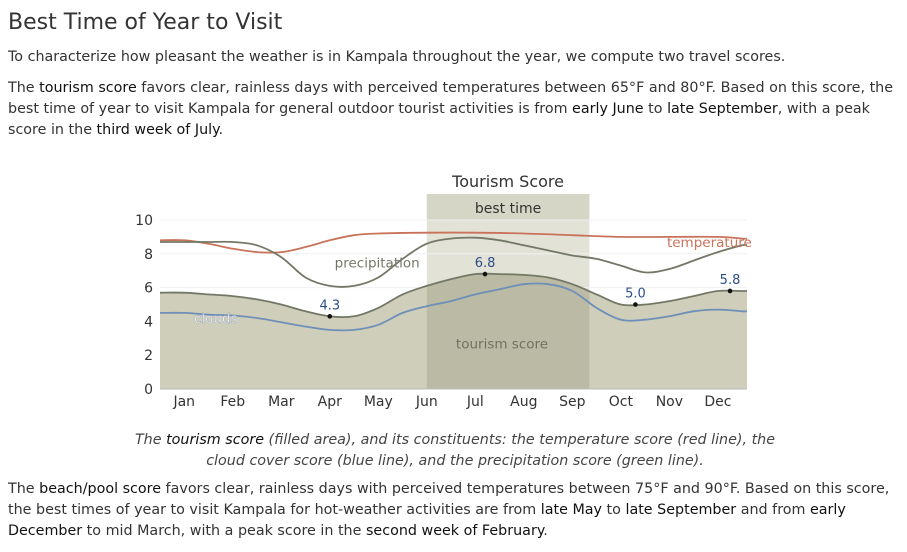 This screenshot has width=907, height=552. What do you see at coordinates (145, 22) in the screenshot?
I see `page-title: Best Time of Year to Visit` at bounding box center [145, 22].